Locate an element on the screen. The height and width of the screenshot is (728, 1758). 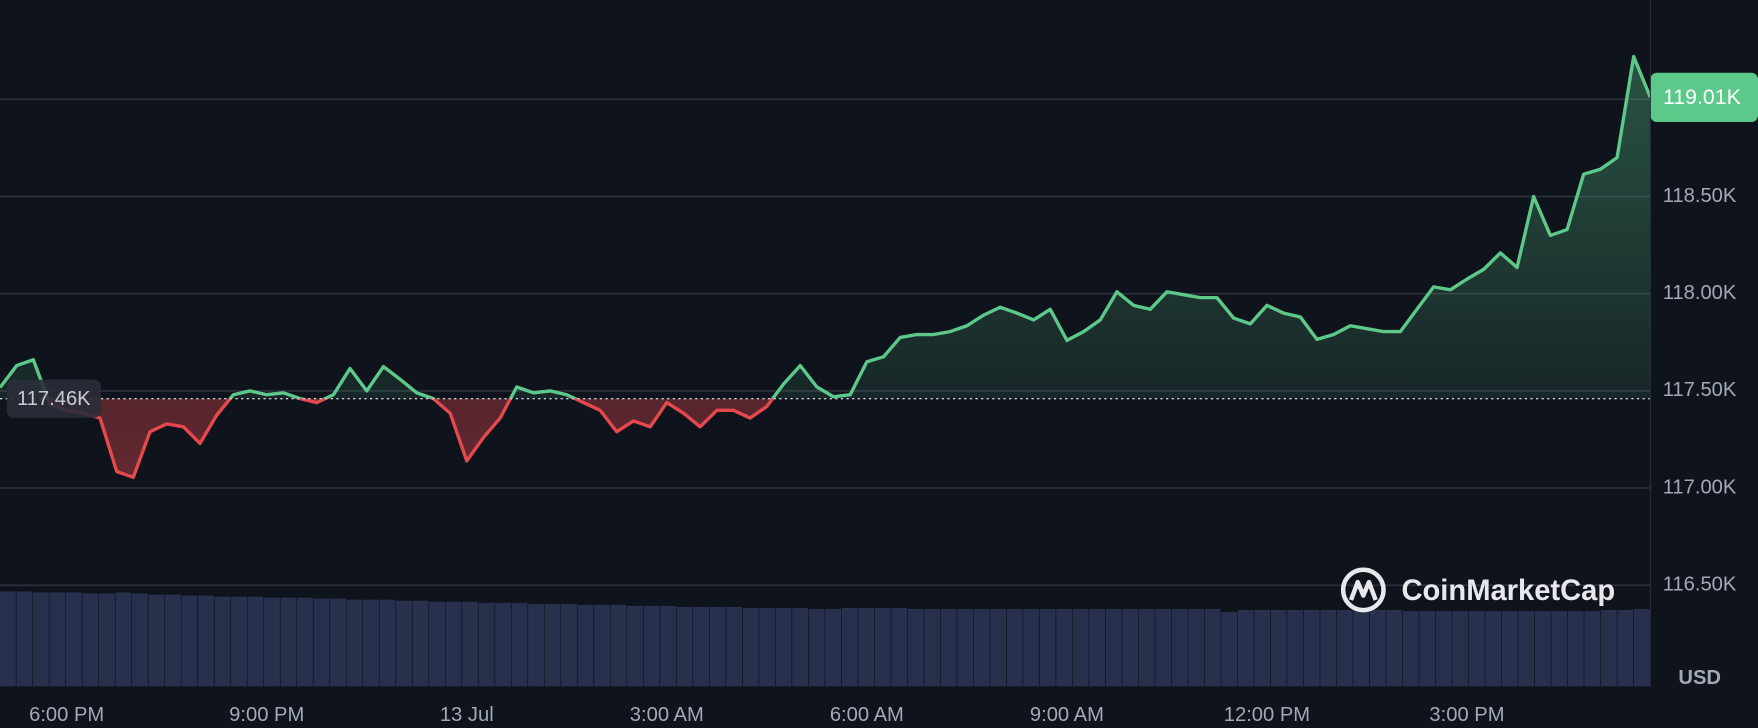
y-unit: USD is located at coordinates (1699, 678).